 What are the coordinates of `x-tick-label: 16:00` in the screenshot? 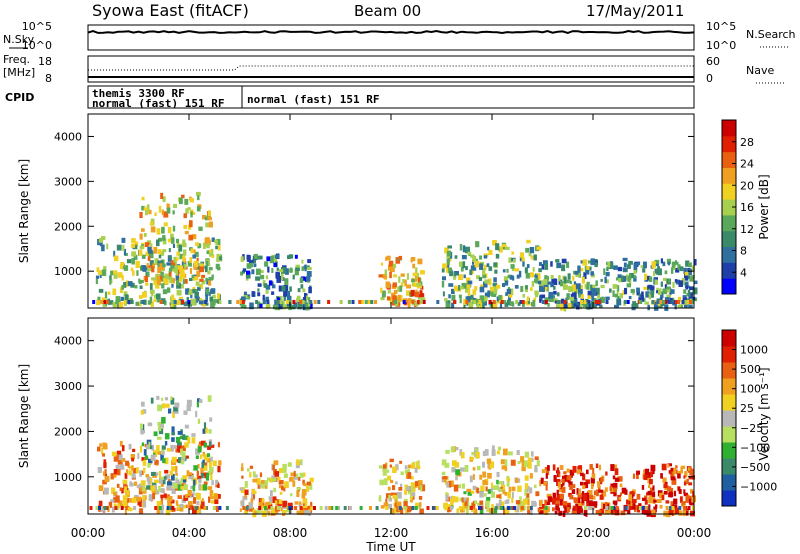 It's located at (492, 533).